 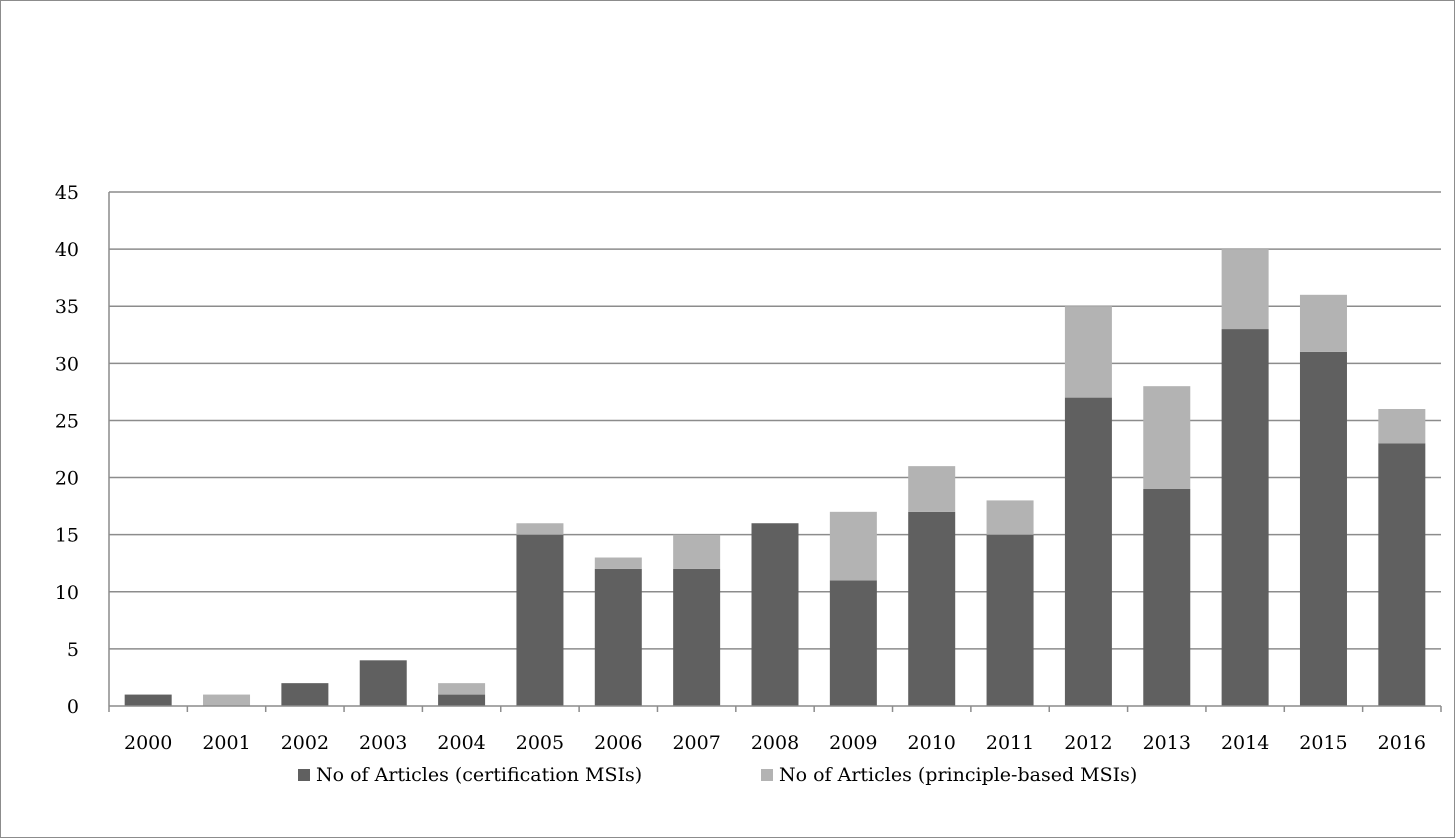 I want to click on x-tick-label-2012: 2012, so click(x=1088, y=743).